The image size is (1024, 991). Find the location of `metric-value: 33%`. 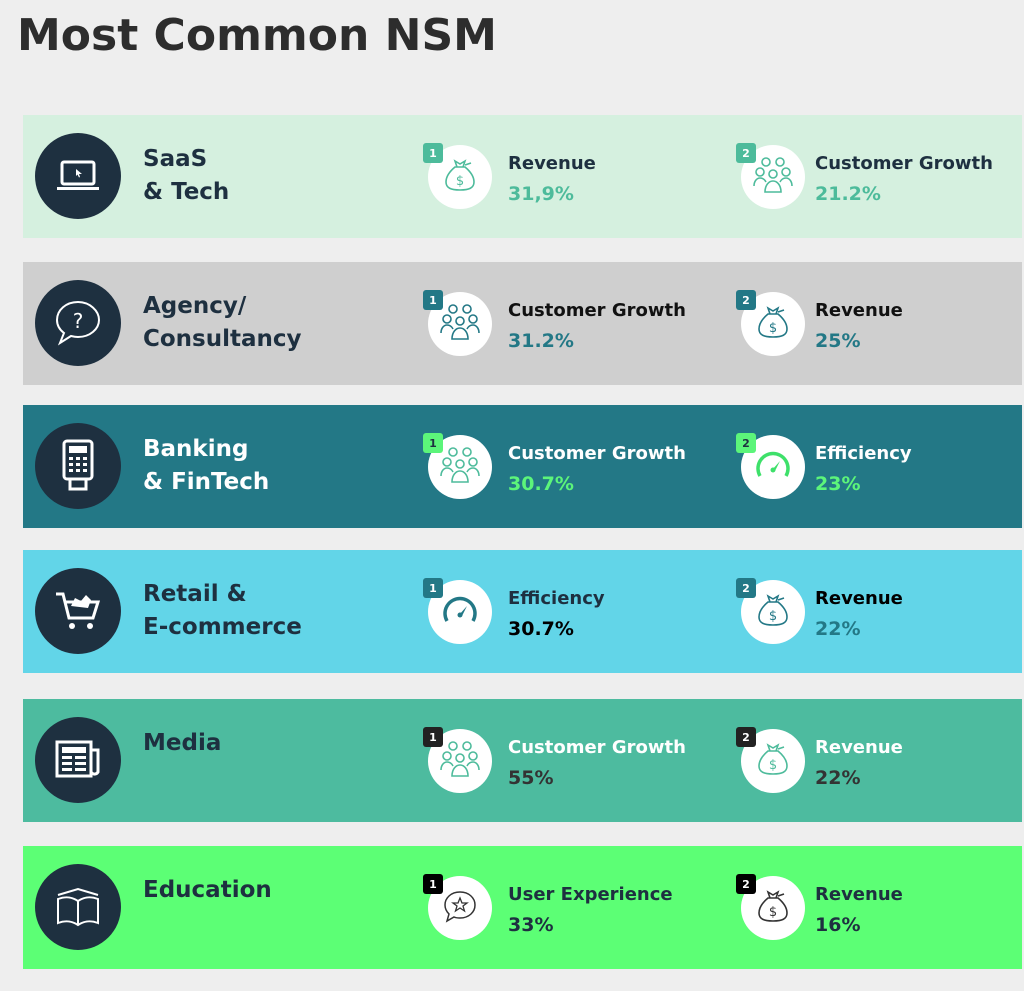

metric-value: 33% is located at coordinates (531, 925).